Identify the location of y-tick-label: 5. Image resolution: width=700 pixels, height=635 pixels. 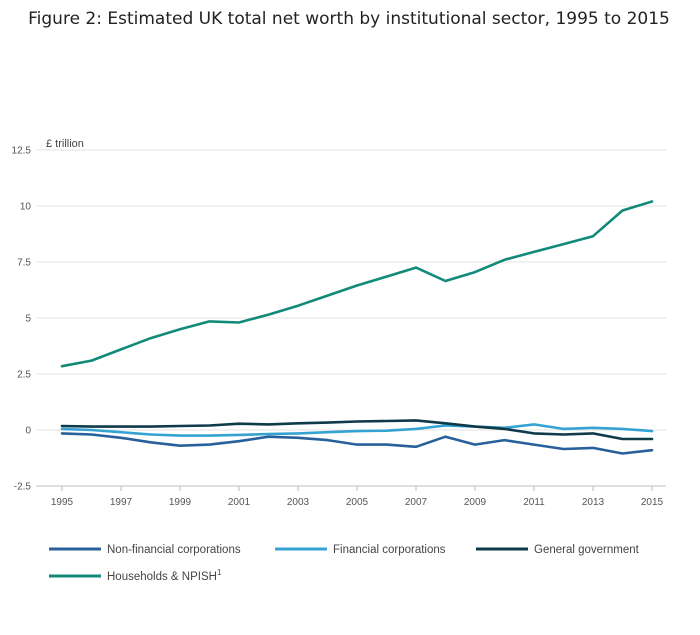
(28, 319).